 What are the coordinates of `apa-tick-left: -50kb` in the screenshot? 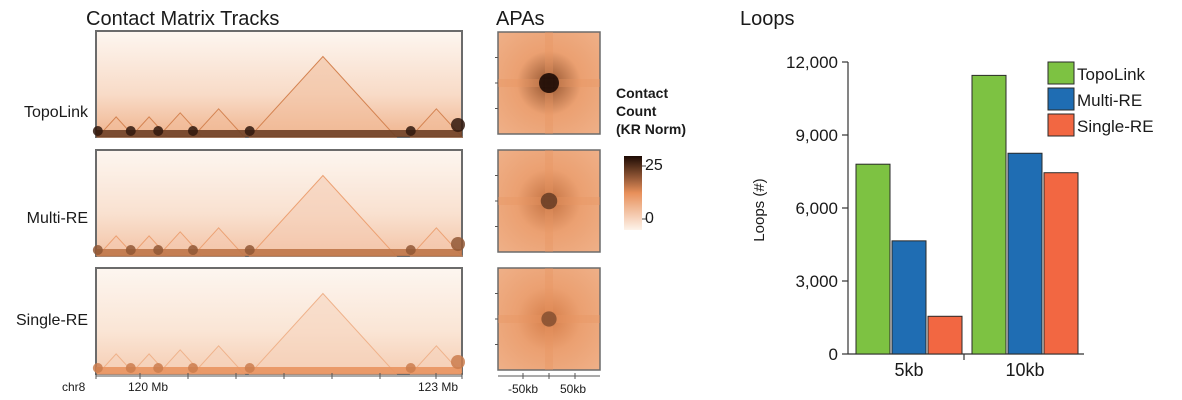 It's located at (523, 389).